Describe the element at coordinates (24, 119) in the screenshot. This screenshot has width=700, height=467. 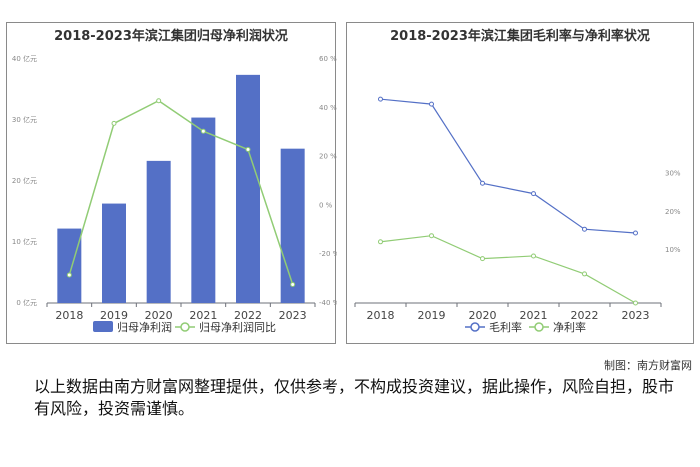
I see `y-left-tick-label: 30 亿元` at that location.